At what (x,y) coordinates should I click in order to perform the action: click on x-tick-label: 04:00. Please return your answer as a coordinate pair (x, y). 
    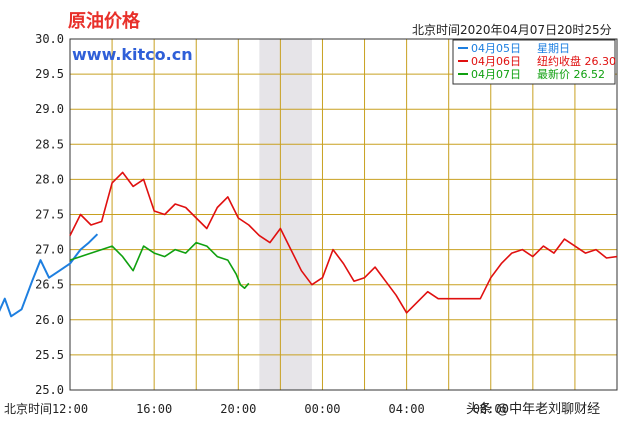
    Looking at the image, I should click on (407, 409).